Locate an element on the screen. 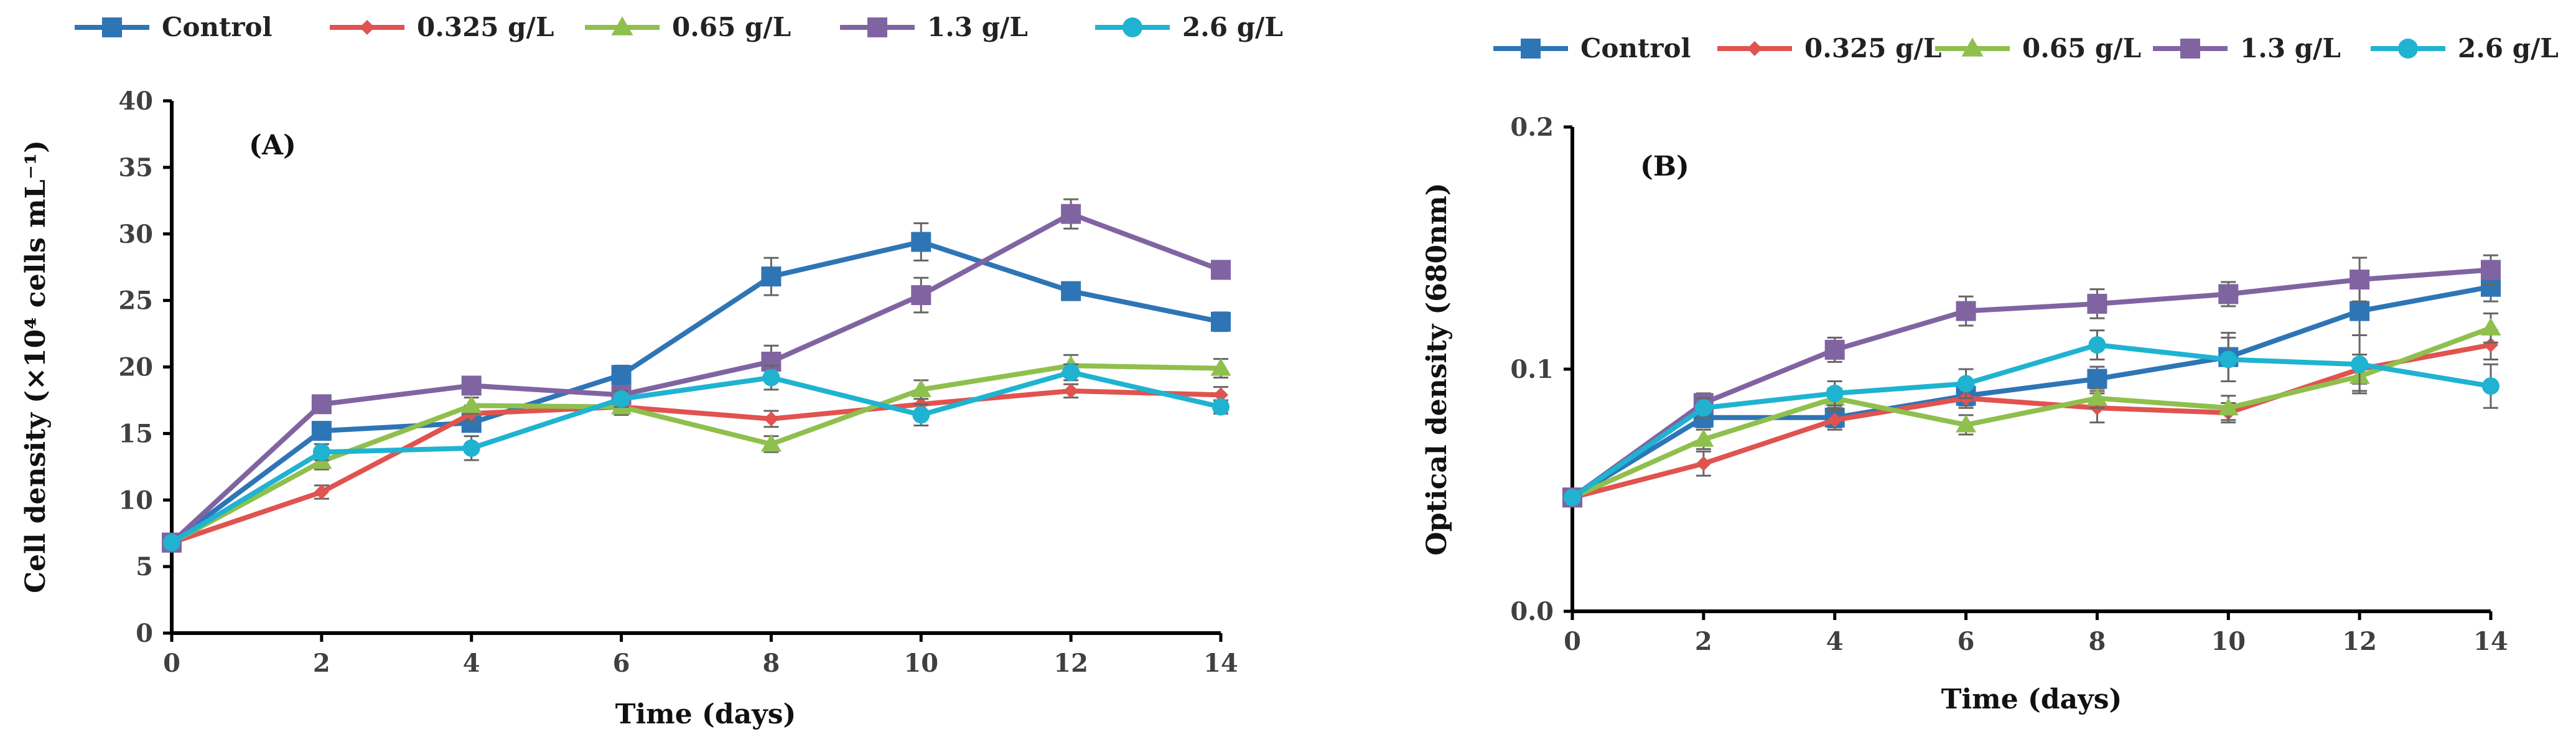 The image size is (2576, 752). x-tick-label: 0 is located at coordinates (1573, 641).